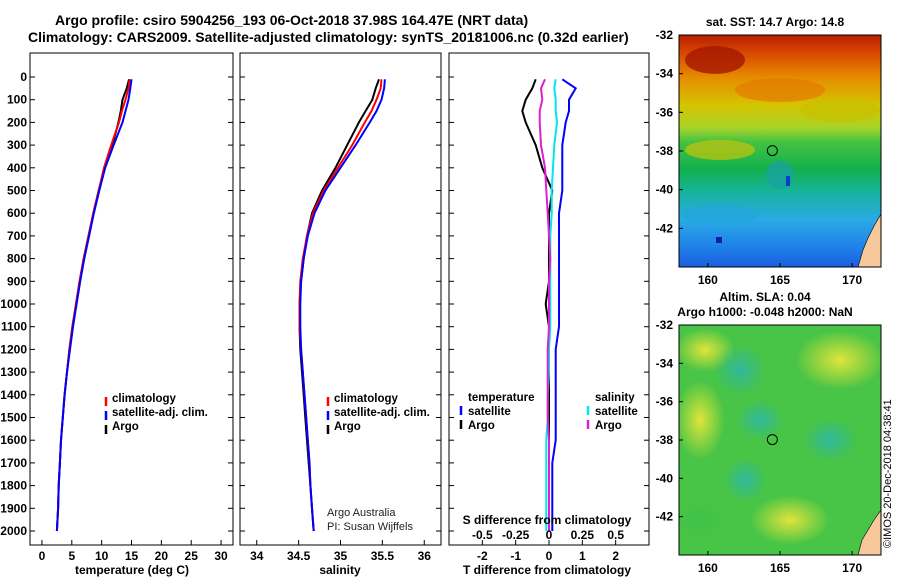 Image resolution: width=900 pixels, height=580 pixels. I want to click on sla-map-ytick-label: -42, so click(665, 517).